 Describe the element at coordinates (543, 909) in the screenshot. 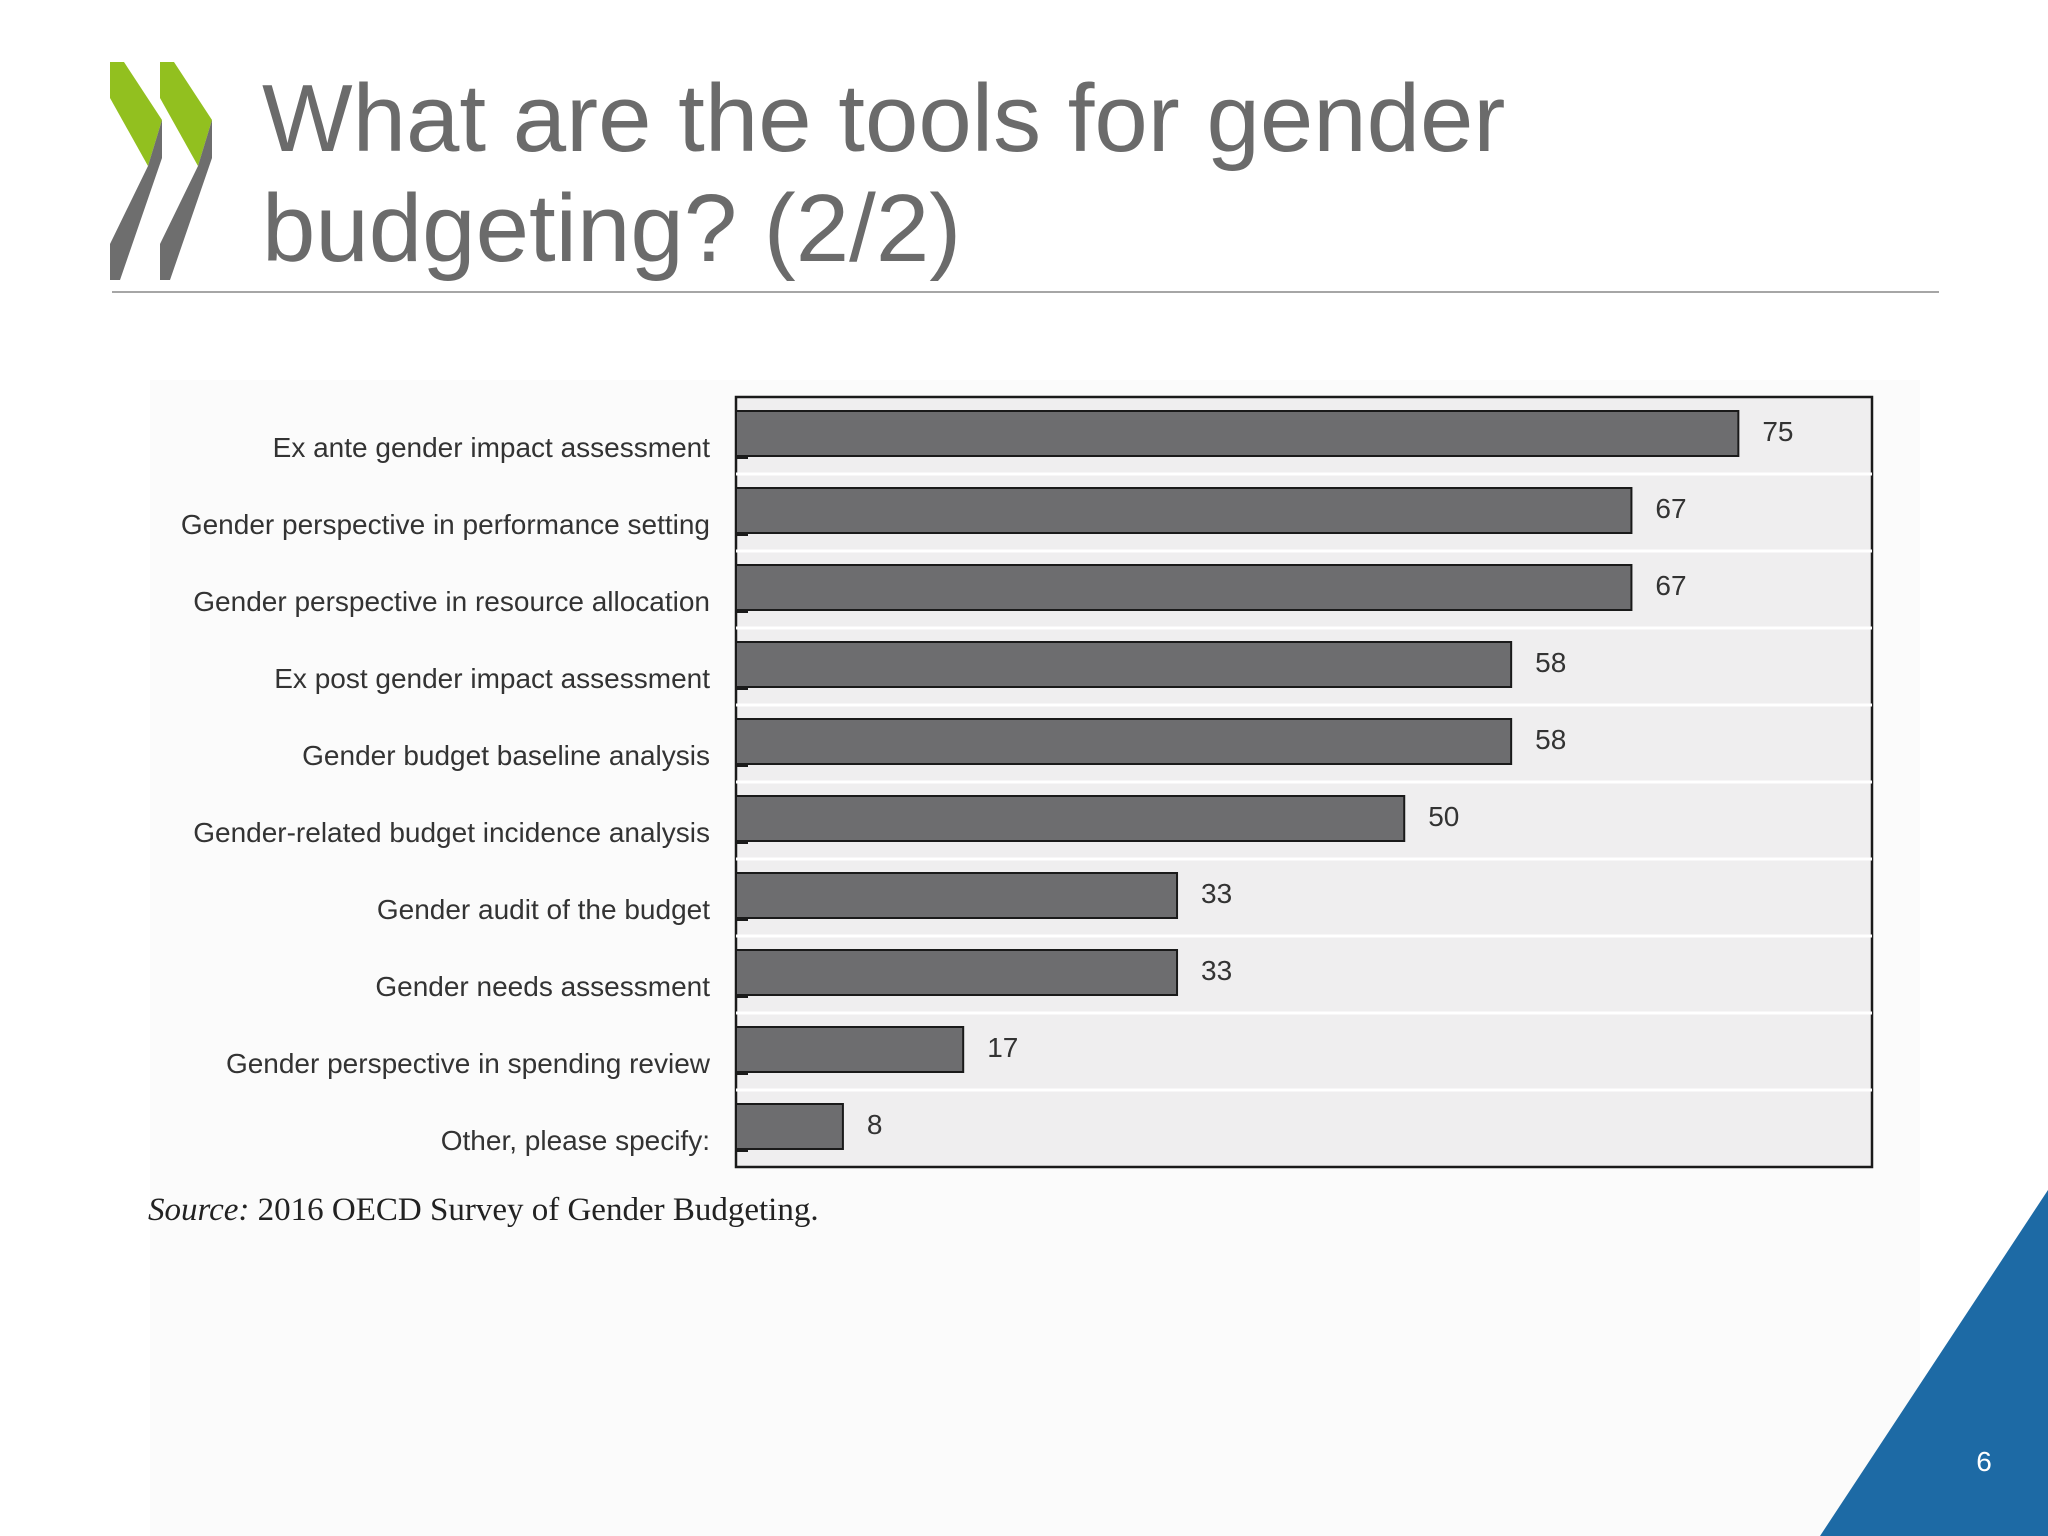

I see `category-label: Gender audit of the budget` at that location.